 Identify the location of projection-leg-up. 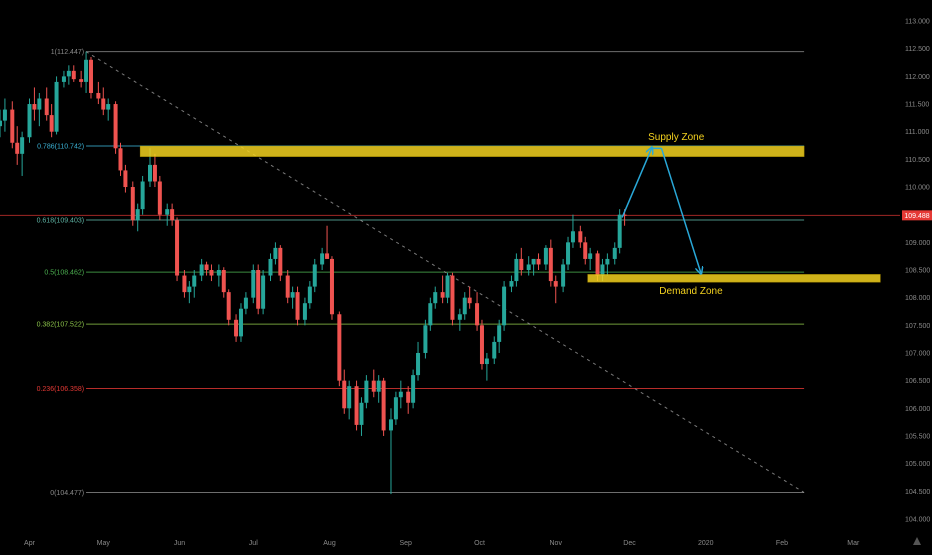
(636, 183).